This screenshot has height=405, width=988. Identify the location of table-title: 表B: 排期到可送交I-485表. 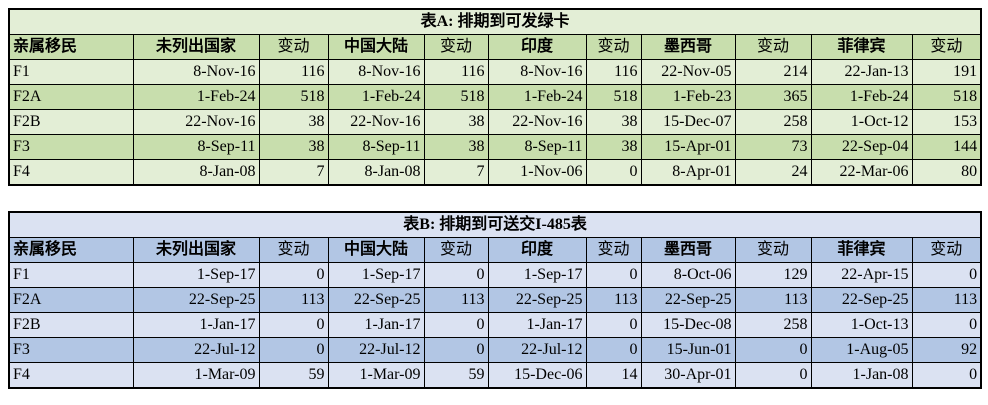
(495, 224).